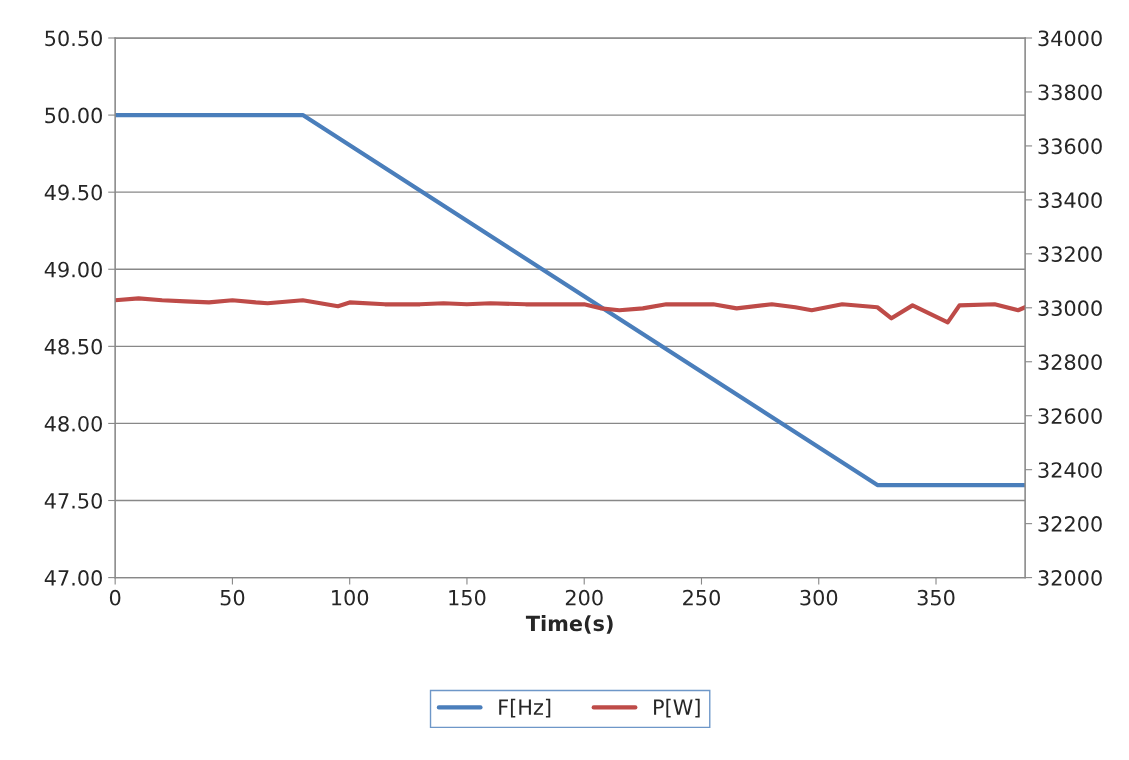 This screenshot has height=760, width=1129. Describe the element at coordinates (73, 346) in the screenshot. I see `y-tick-label: 48.50` at that location.